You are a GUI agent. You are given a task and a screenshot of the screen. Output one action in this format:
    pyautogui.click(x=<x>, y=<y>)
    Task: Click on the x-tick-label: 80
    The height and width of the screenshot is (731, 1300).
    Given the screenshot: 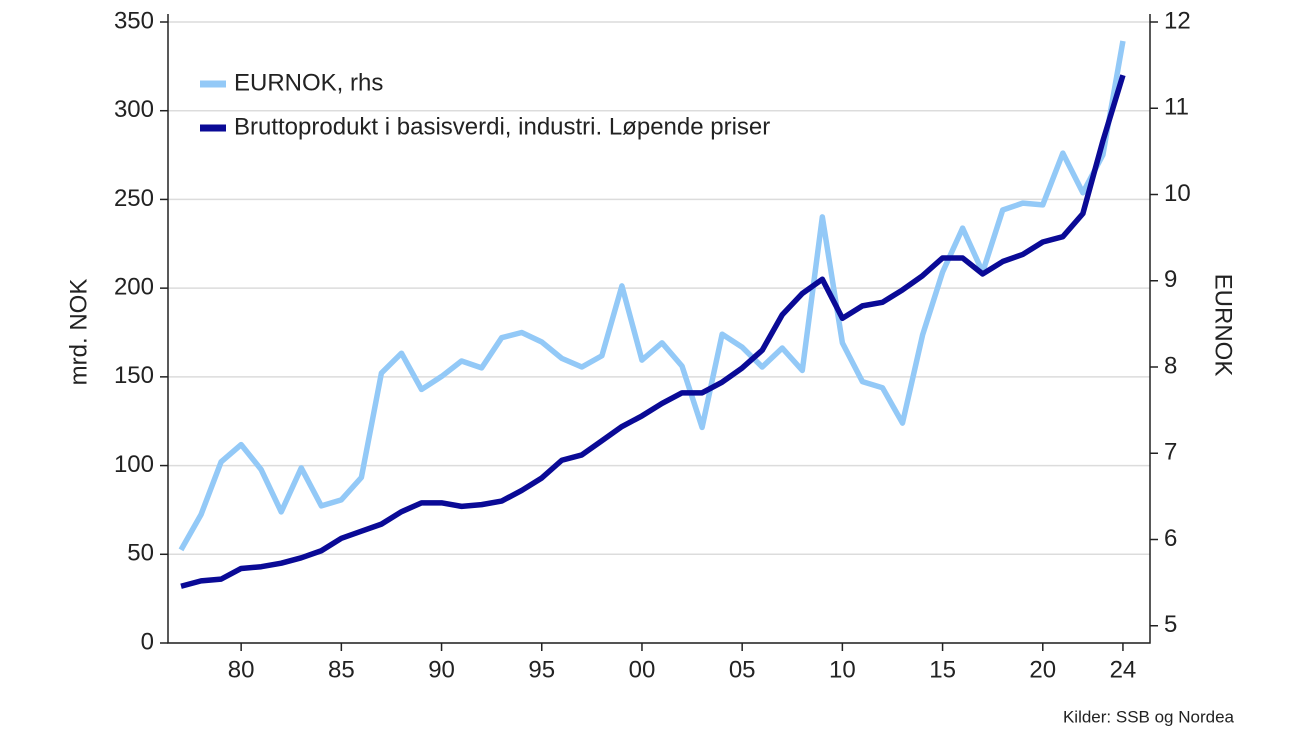 What is the action you would take?
    pyautogui.click(x=241, y=669)
    